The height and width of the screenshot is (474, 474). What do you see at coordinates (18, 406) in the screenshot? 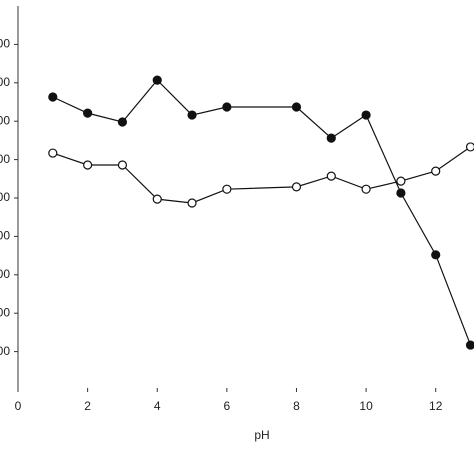
I see `x-tick-label: 0` at bounding box center [18, 406].